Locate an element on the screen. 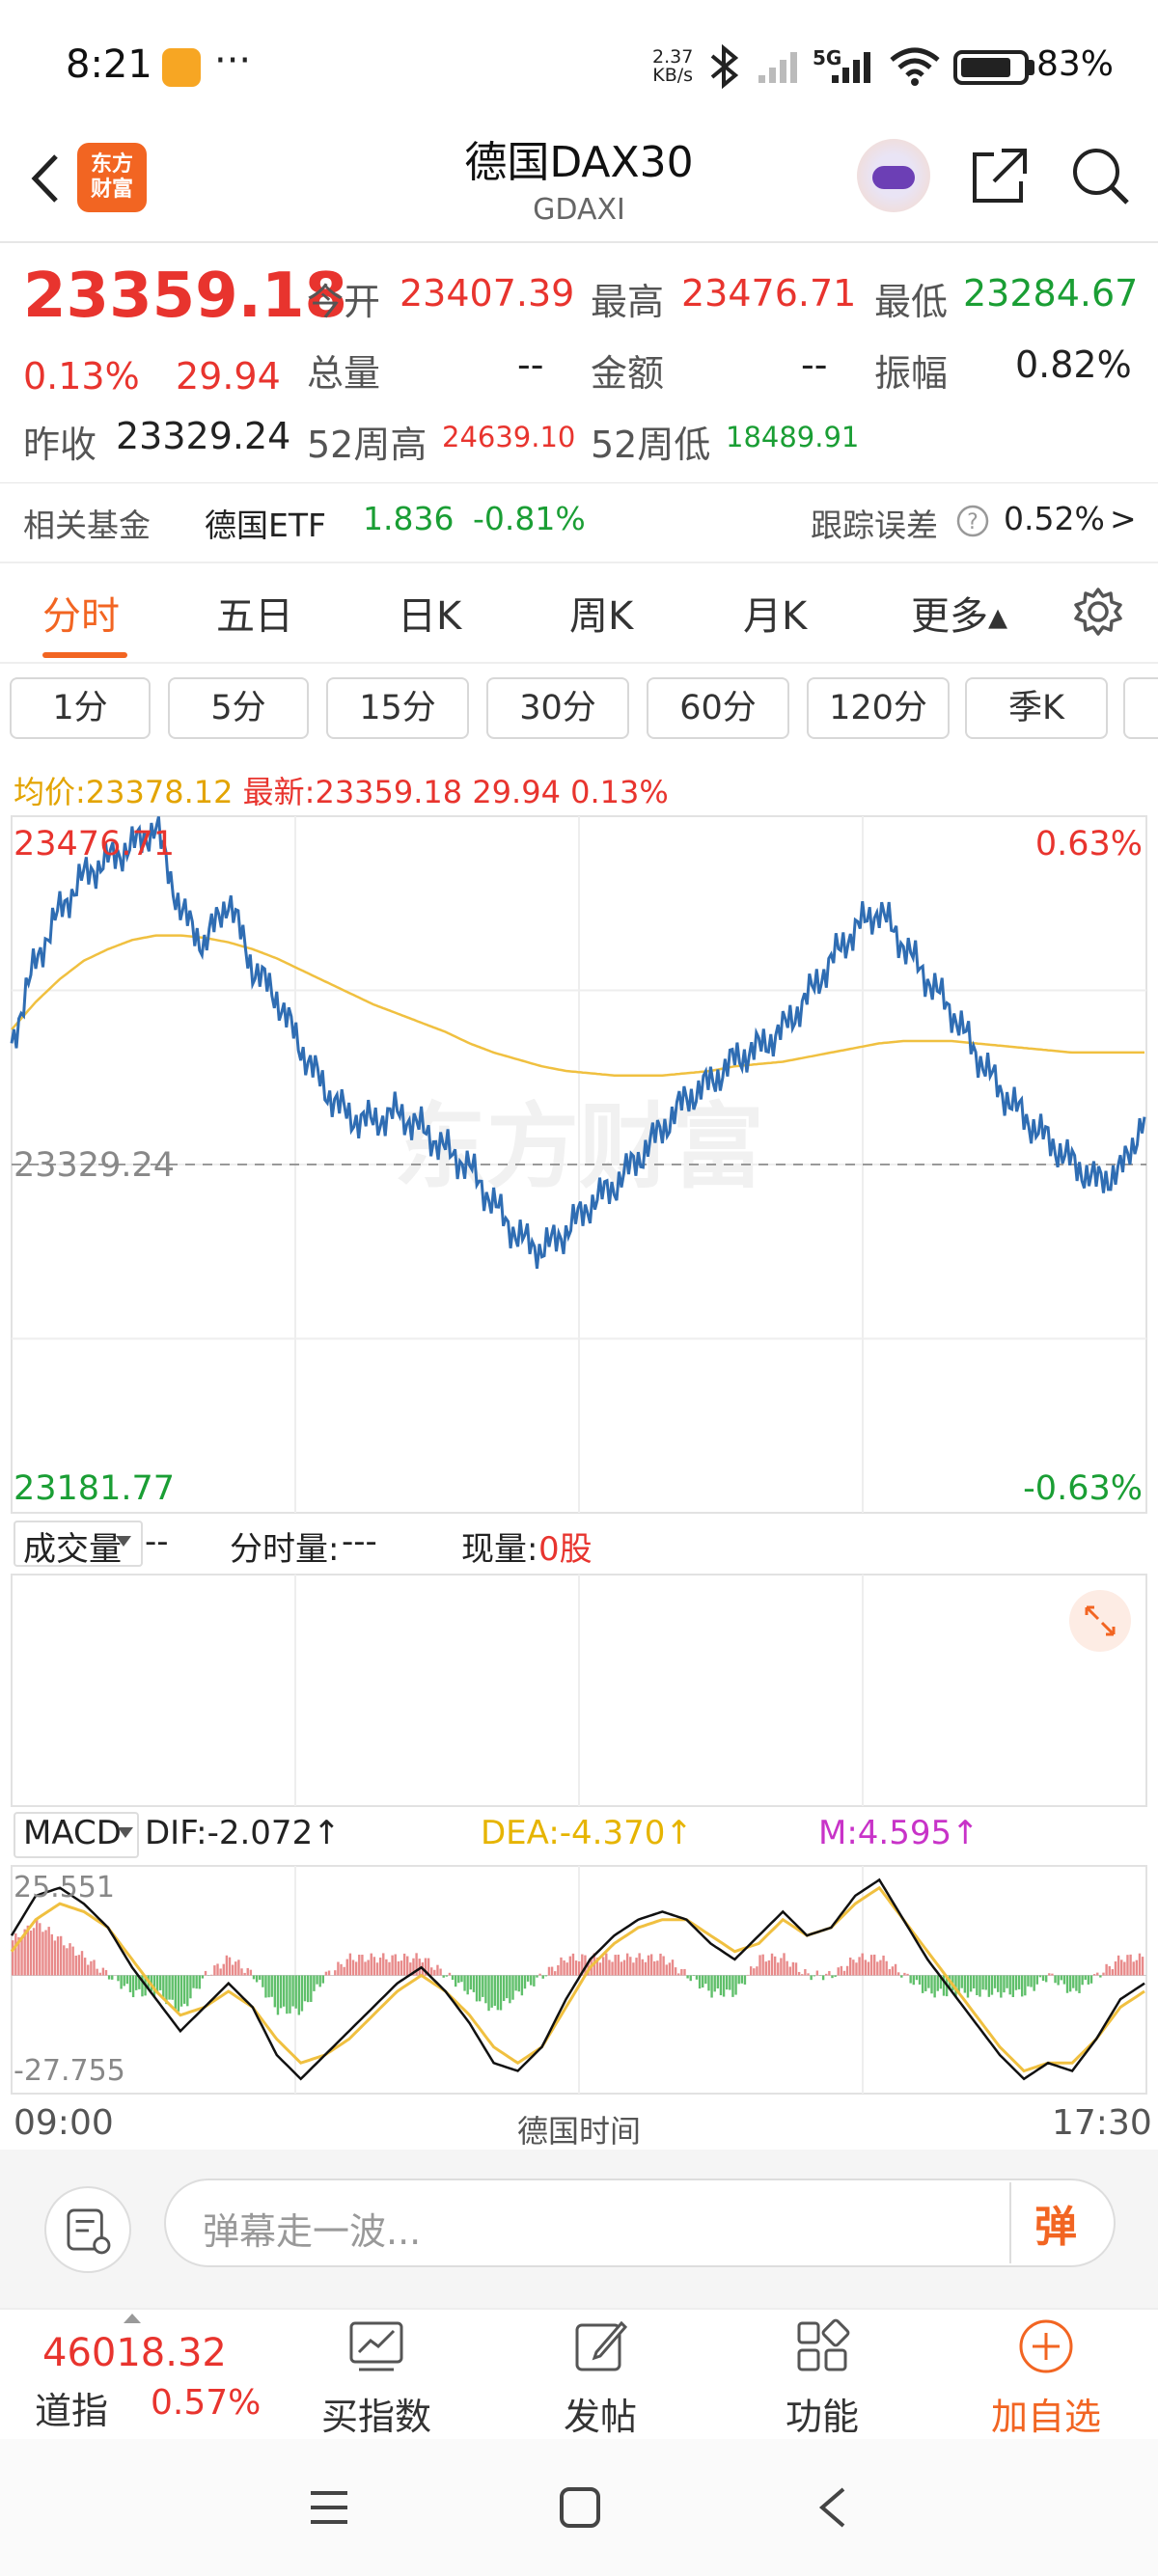  period-chip-3: 30分 is located at coordinates (557, 708).